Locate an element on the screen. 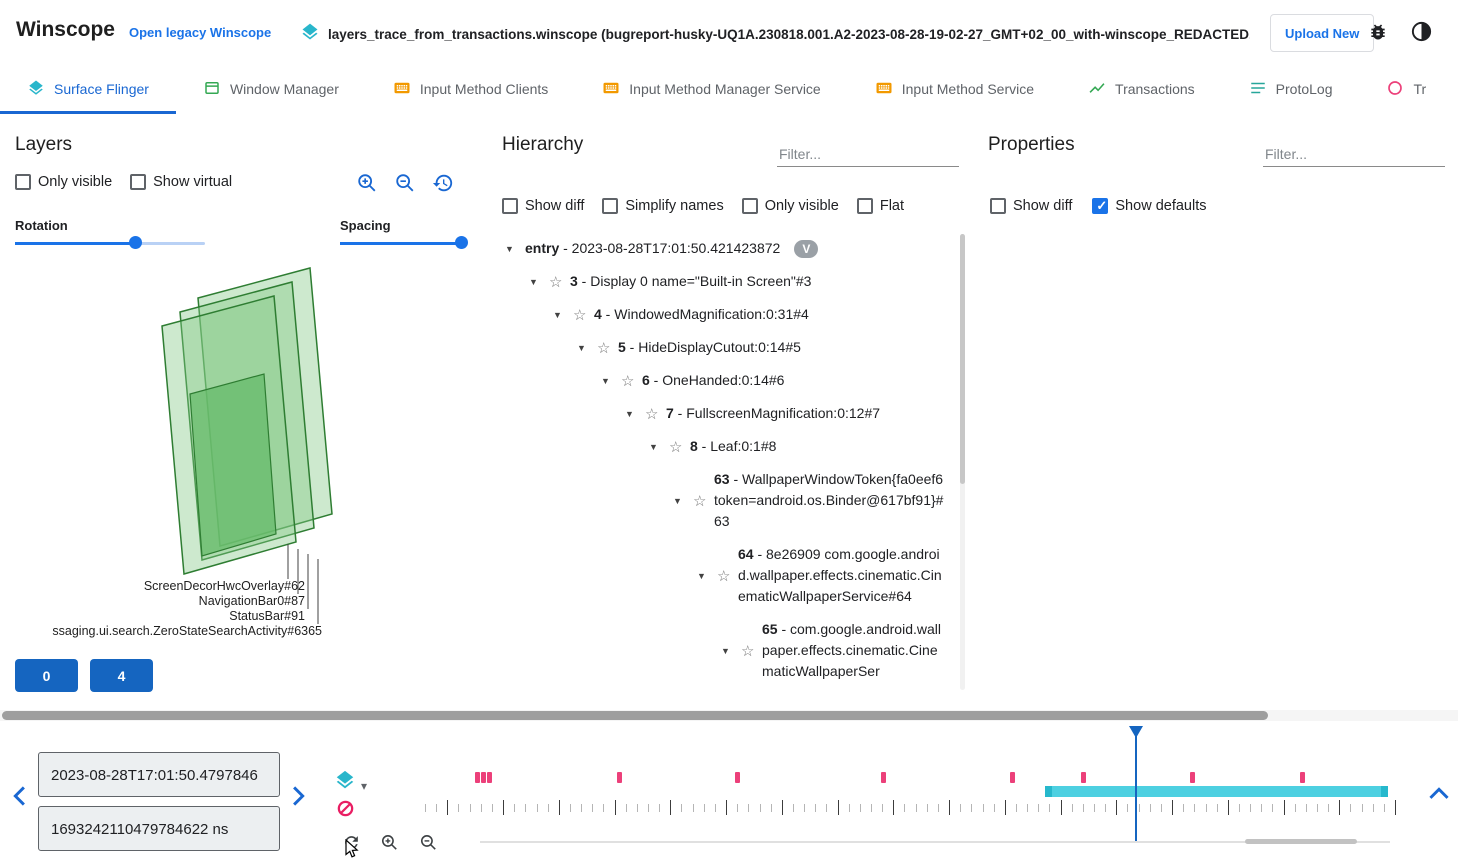 This screenshot has width=1458, height=860. tab-surface-flinger: Surface Flinger is located at coordinates (88, 89).